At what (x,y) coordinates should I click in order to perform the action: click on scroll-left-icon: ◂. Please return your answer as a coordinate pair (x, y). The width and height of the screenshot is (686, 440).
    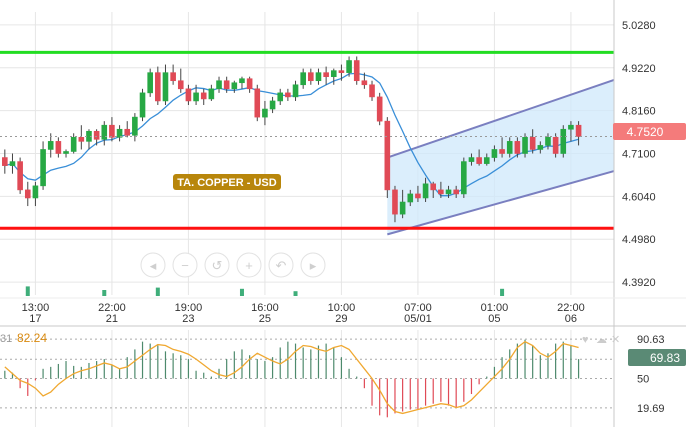
    Looking at the image, I should click on (153, 265).